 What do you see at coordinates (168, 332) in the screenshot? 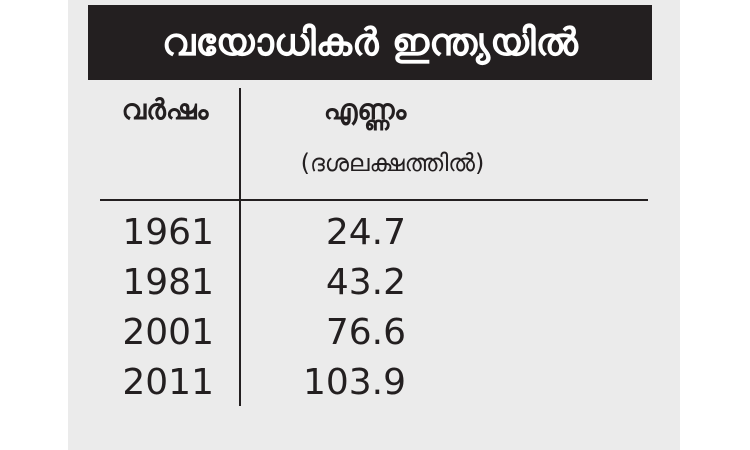
I see `year-cell: 2001` at bounding box center [168, 332].